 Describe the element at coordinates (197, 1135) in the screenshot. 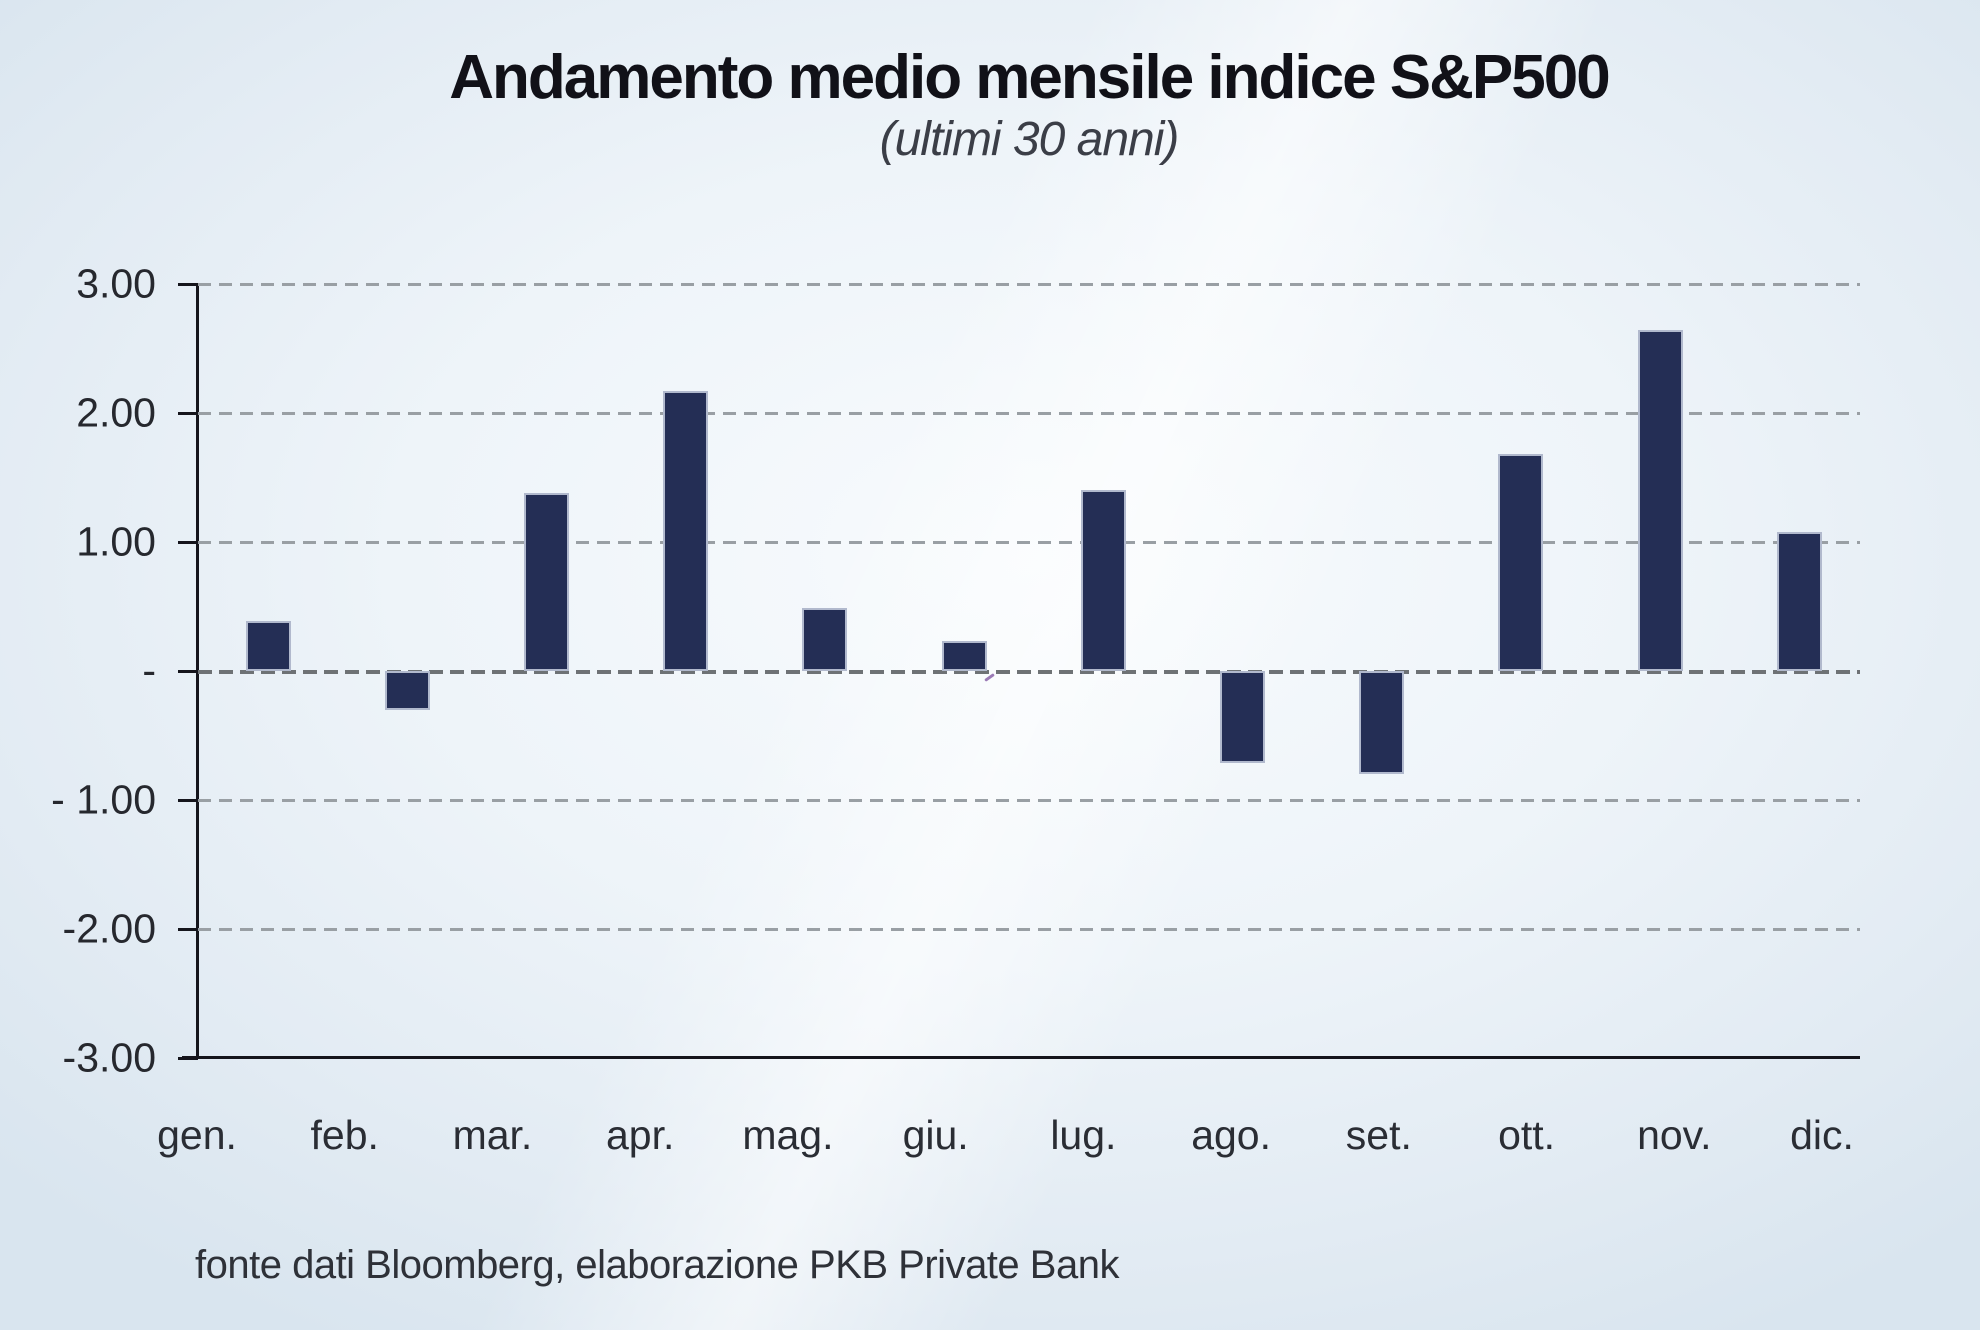

I see `x-label-gen.: gen.` at that location.